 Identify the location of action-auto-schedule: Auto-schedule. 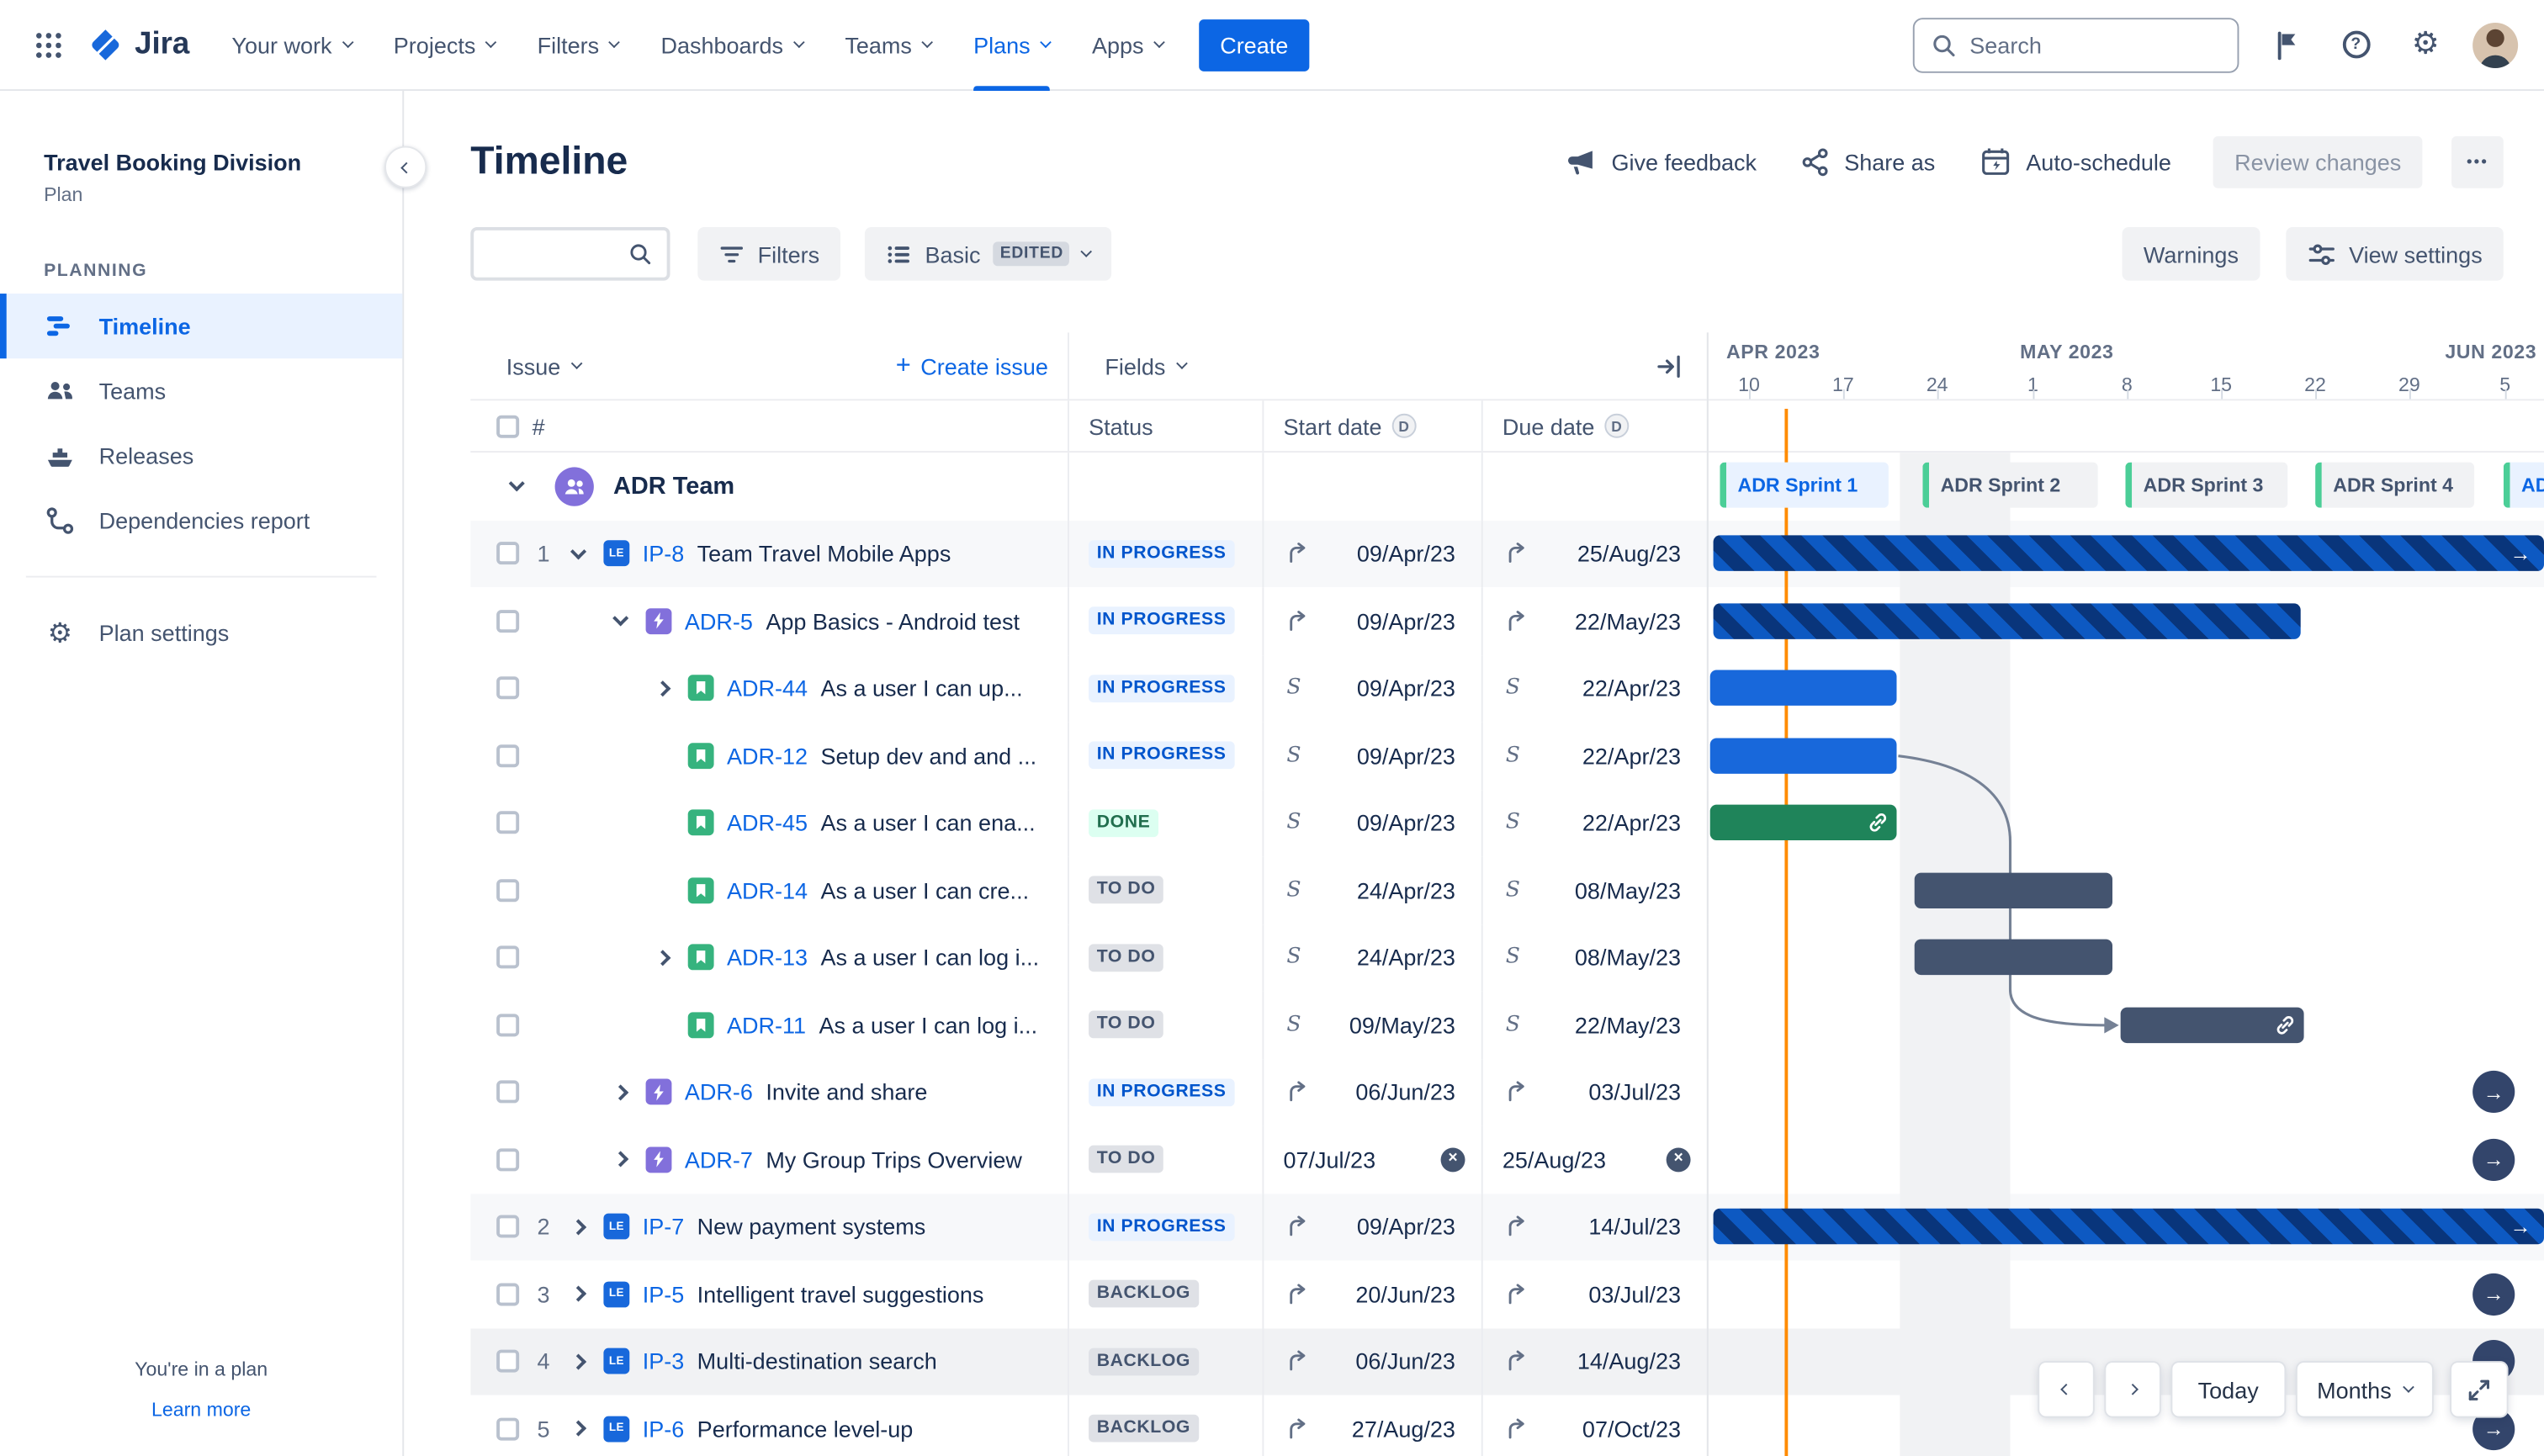
(2075, 162).